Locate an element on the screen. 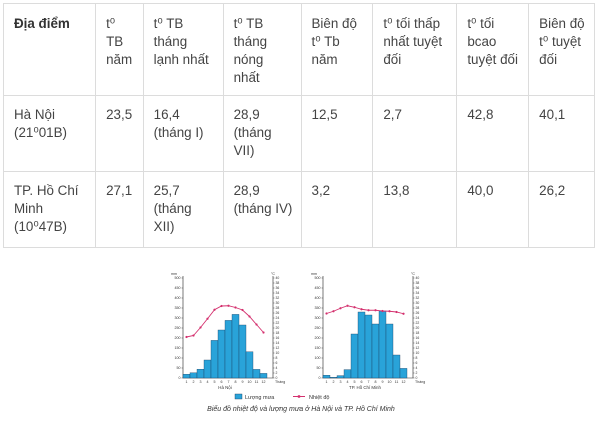  table-cell: 13,8 is located at coordinates (415, 209).